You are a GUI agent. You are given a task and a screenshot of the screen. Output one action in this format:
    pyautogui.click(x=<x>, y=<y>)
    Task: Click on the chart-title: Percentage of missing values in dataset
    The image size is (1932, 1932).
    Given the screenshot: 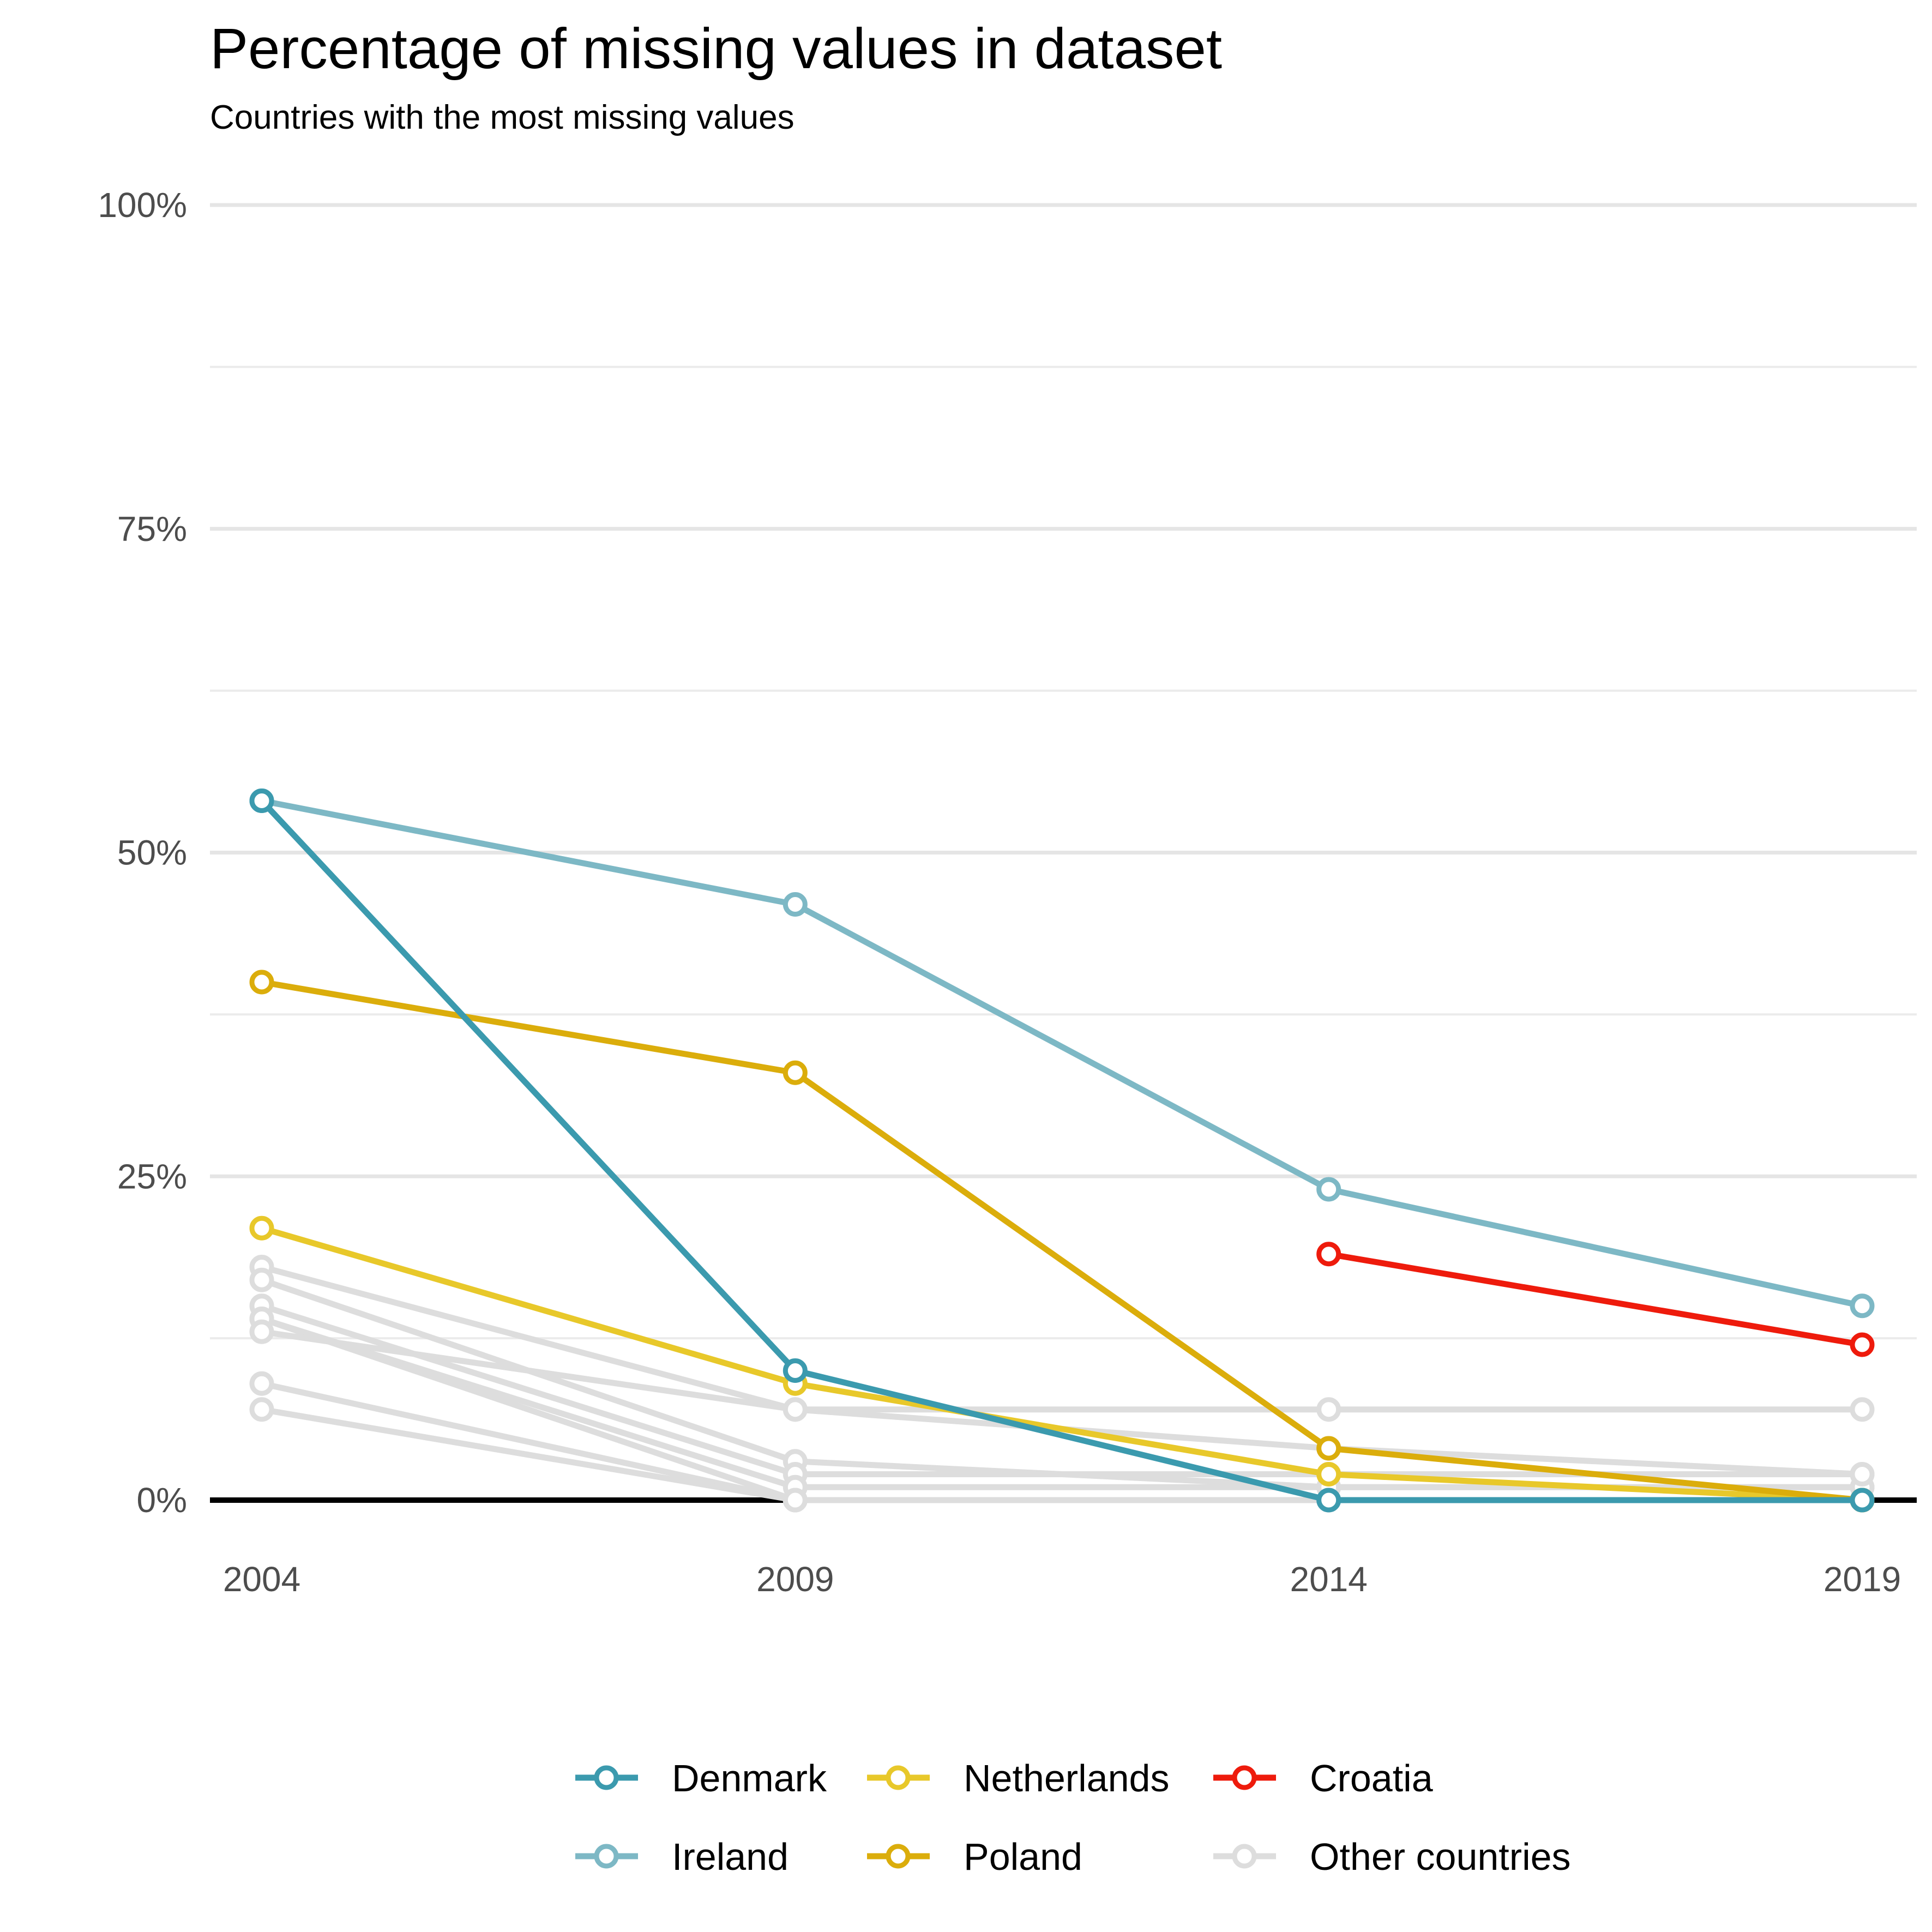 What is the action you would take?
    pyautogui.click(x=716, y=49)
    